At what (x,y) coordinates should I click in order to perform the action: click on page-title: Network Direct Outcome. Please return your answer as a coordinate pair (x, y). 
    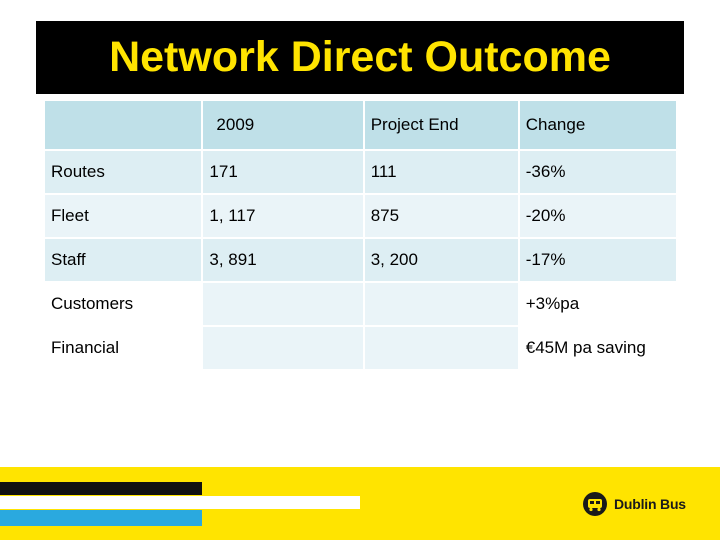
    Looking at the image, I should click on (360, 57).